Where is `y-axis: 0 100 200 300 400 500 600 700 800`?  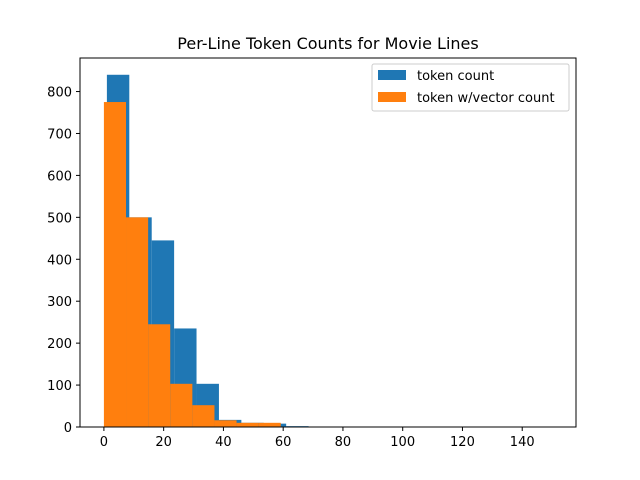 y-axis: 0 100 200 300 400 500 600 700 800 is located at coordinates (63, 261).